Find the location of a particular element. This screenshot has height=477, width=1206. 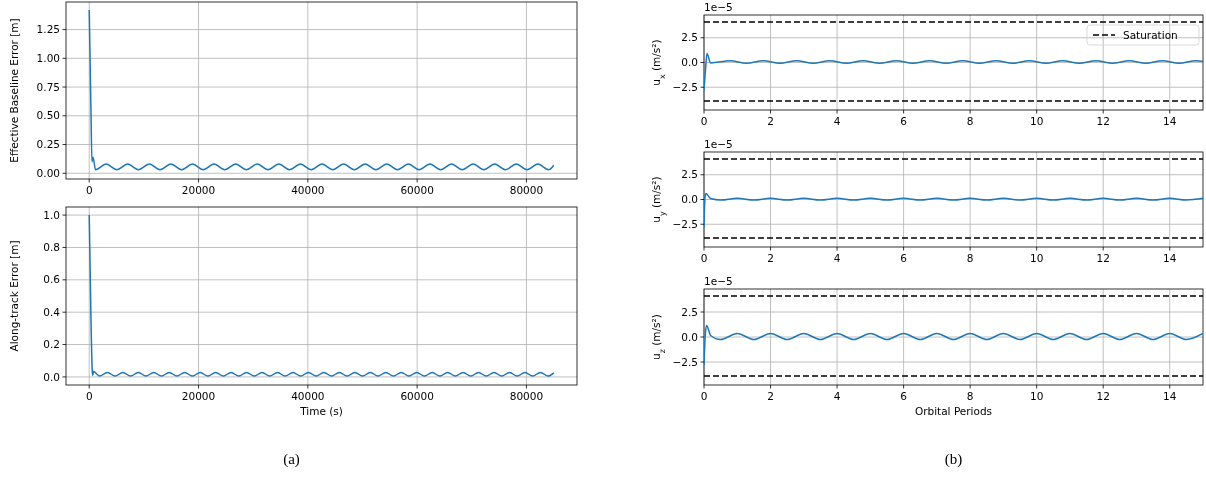

text: (a) is located at coordinates (291, 459).